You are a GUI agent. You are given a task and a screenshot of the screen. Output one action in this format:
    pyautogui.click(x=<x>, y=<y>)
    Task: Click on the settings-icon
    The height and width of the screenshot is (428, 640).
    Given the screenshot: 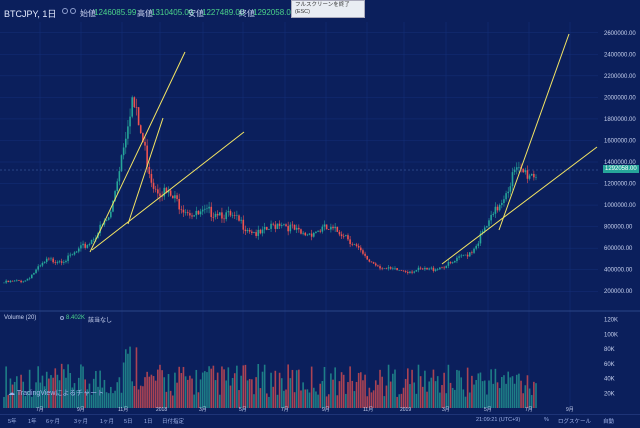 What is the action you would take?
    pyautogui.click(x=73, y=11)
    